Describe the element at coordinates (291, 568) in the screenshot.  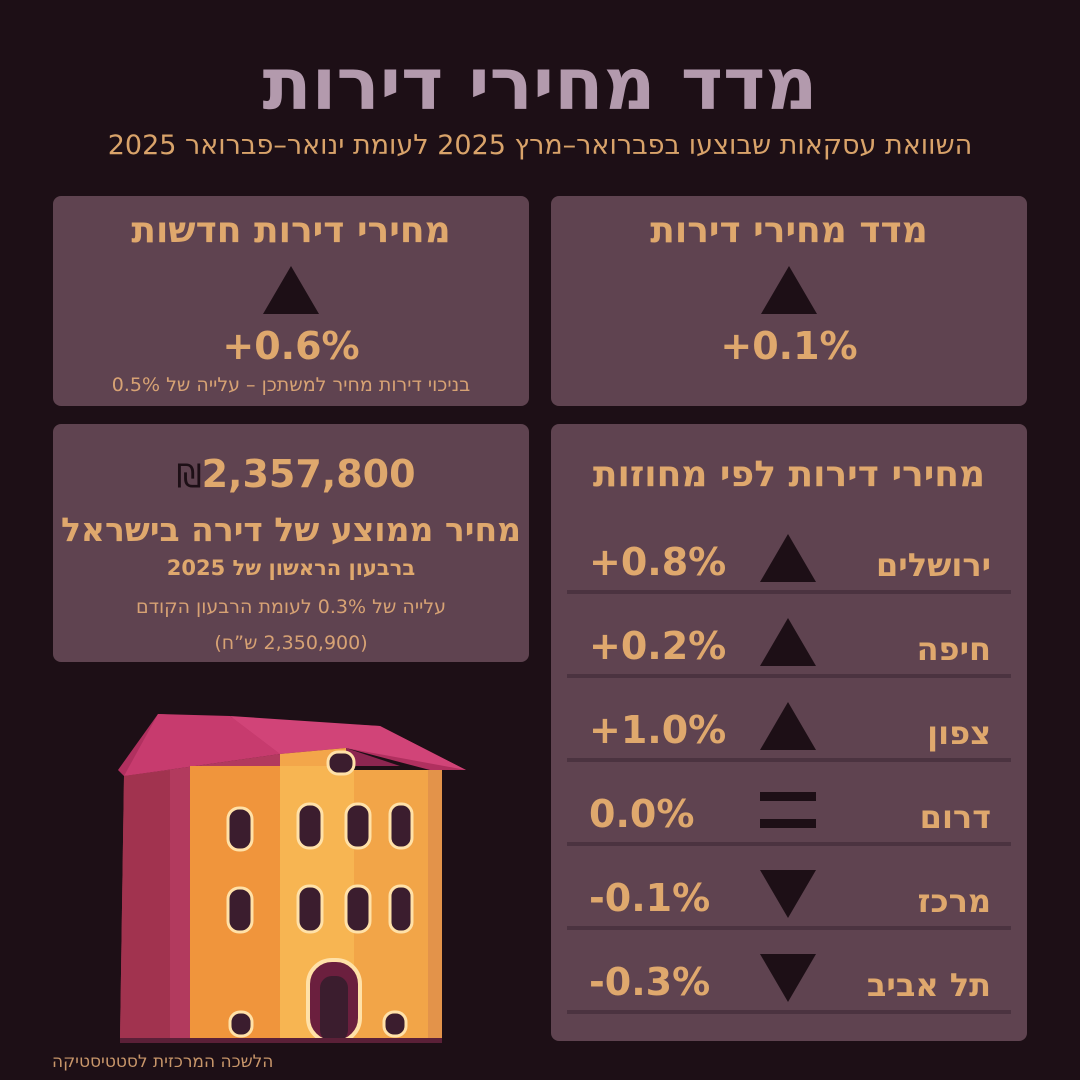
I see `average-price-period: ברבעון הראשון של 2025` at that location.